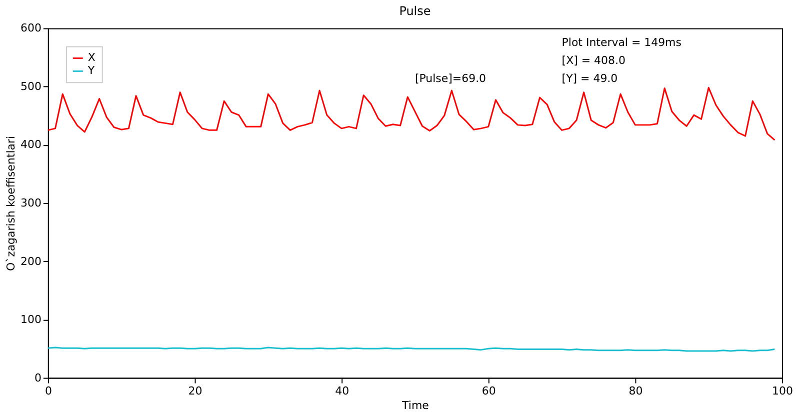  I want to click on chart-title: Pulse, so click(415, 11).